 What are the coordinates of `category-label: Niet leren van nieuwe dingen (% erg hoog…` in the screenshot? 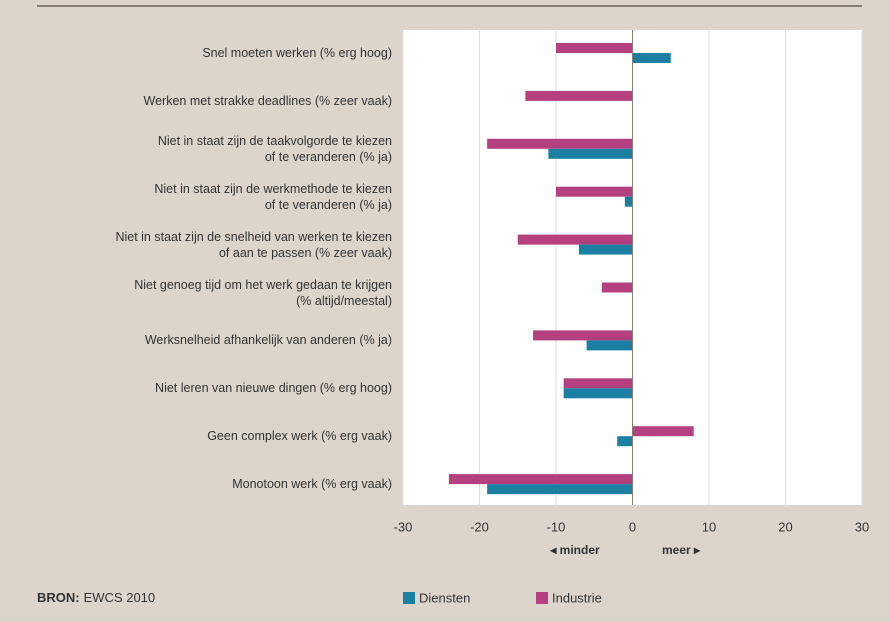 It's located at (273, 388).